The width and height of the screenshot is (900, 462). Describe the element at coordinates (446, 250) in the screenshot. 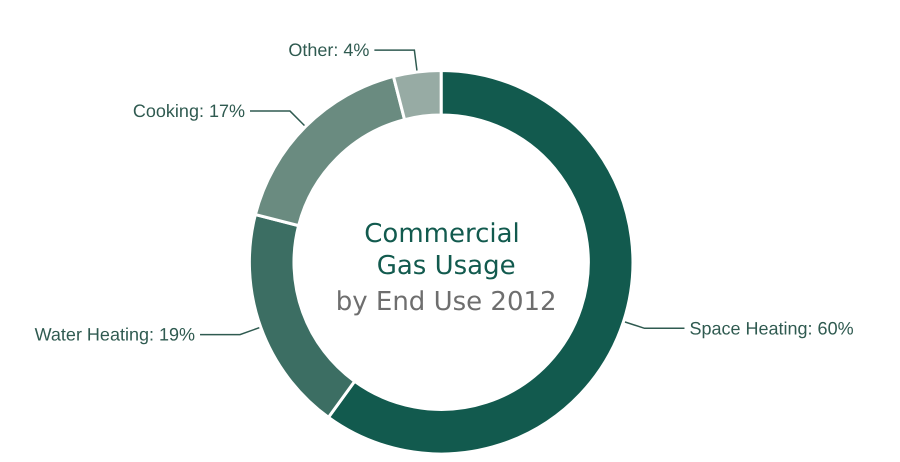

I see `text: Commercial Gas Usage` at that location.